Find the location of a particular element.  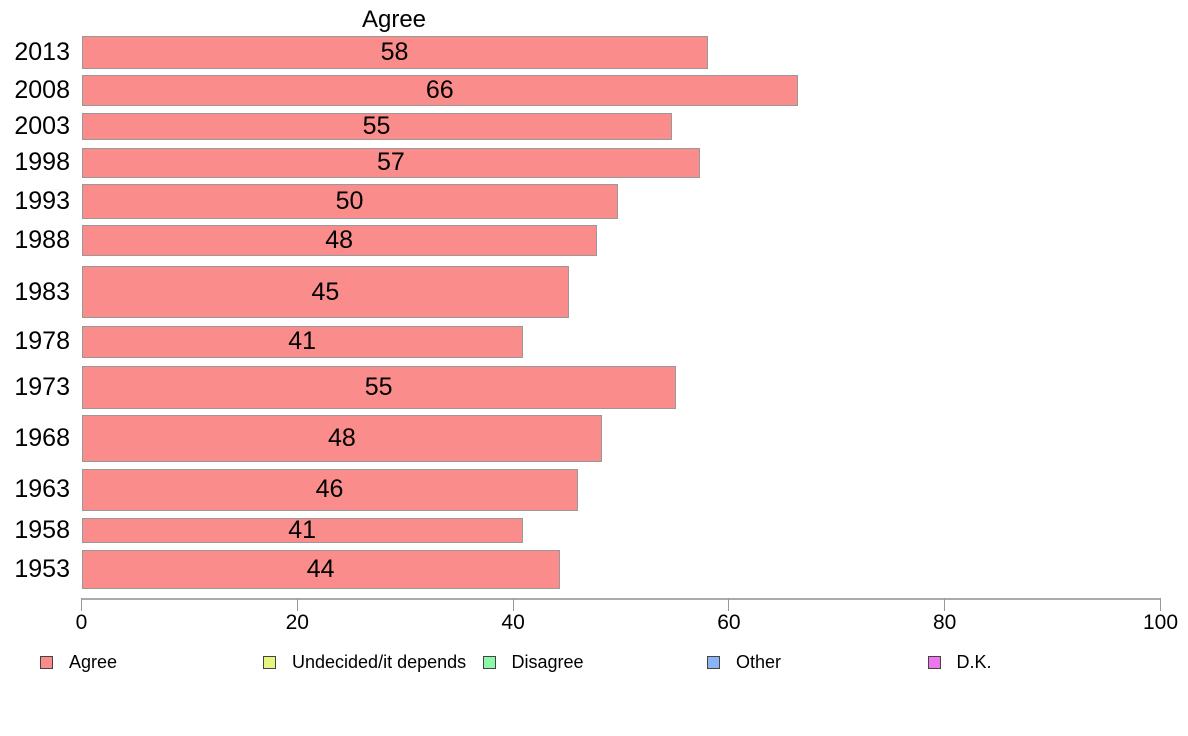

chart-title: Agree is located at coordinates (394, 19).